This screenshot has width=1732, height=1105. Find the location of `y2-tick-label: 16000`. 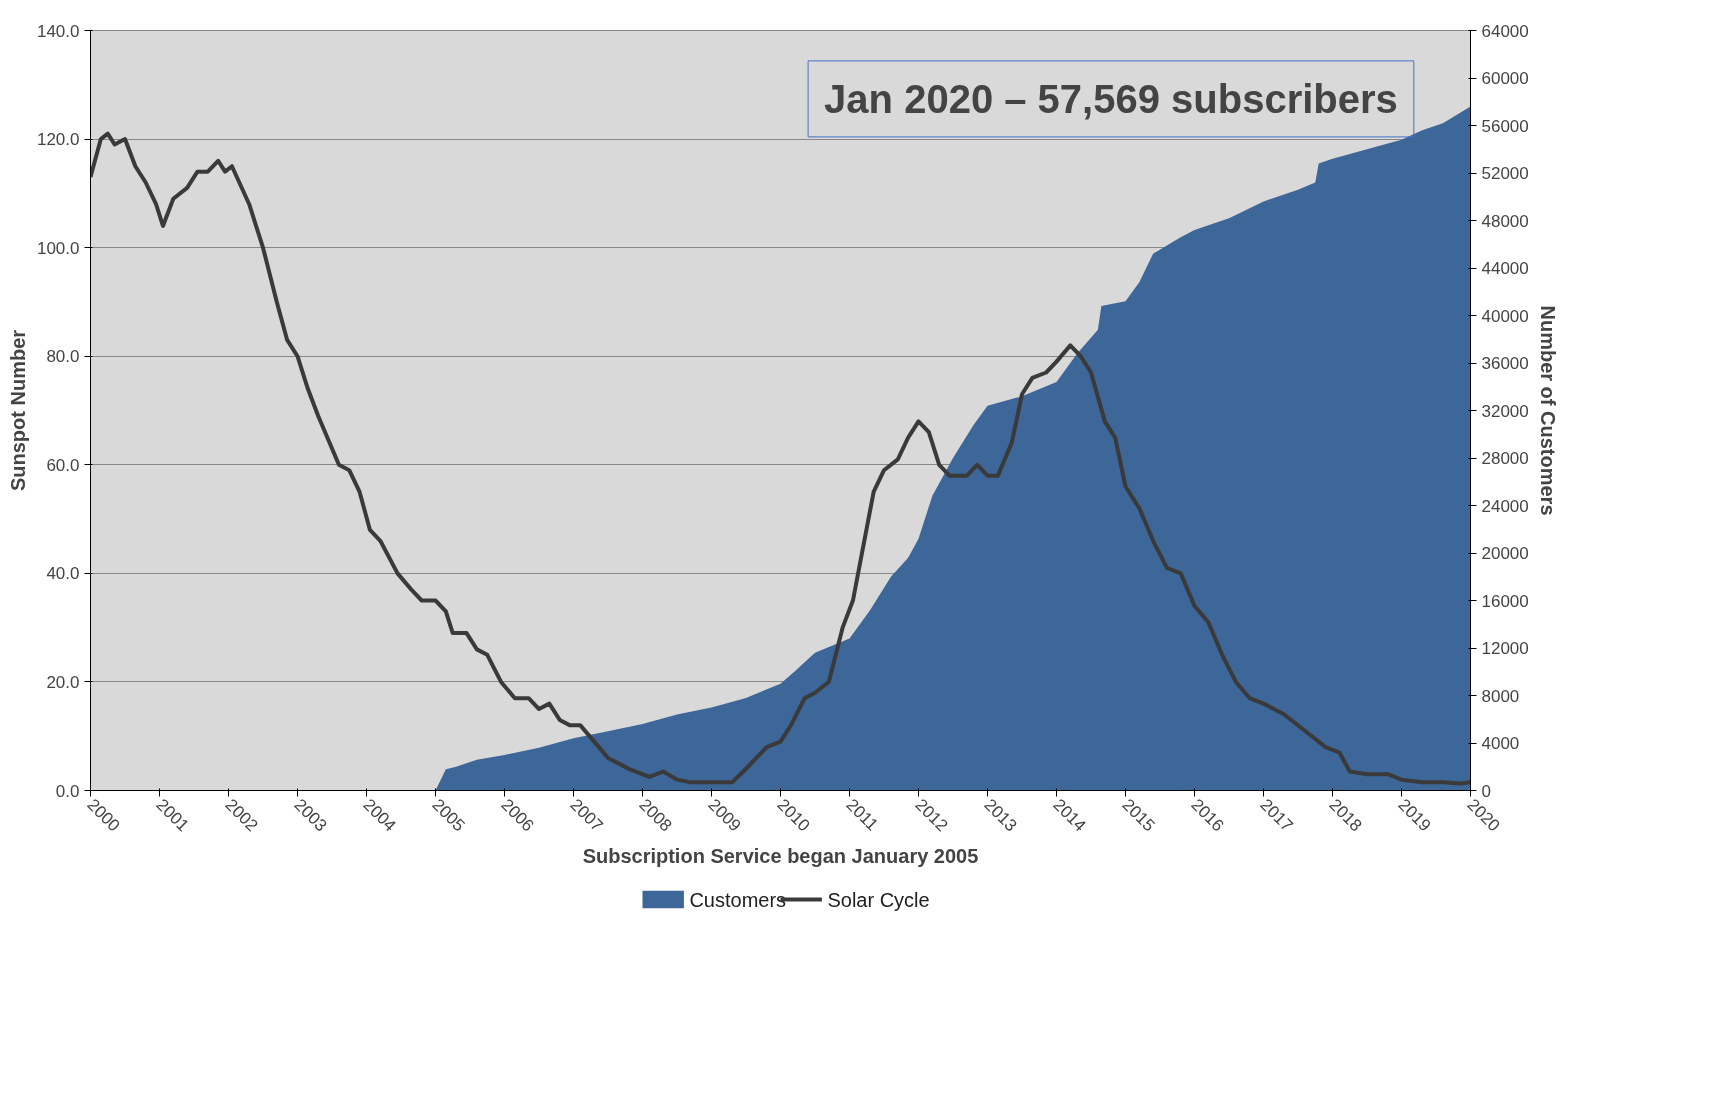

y2-tick-label: 16000 is located at coordinates (1505, 601).